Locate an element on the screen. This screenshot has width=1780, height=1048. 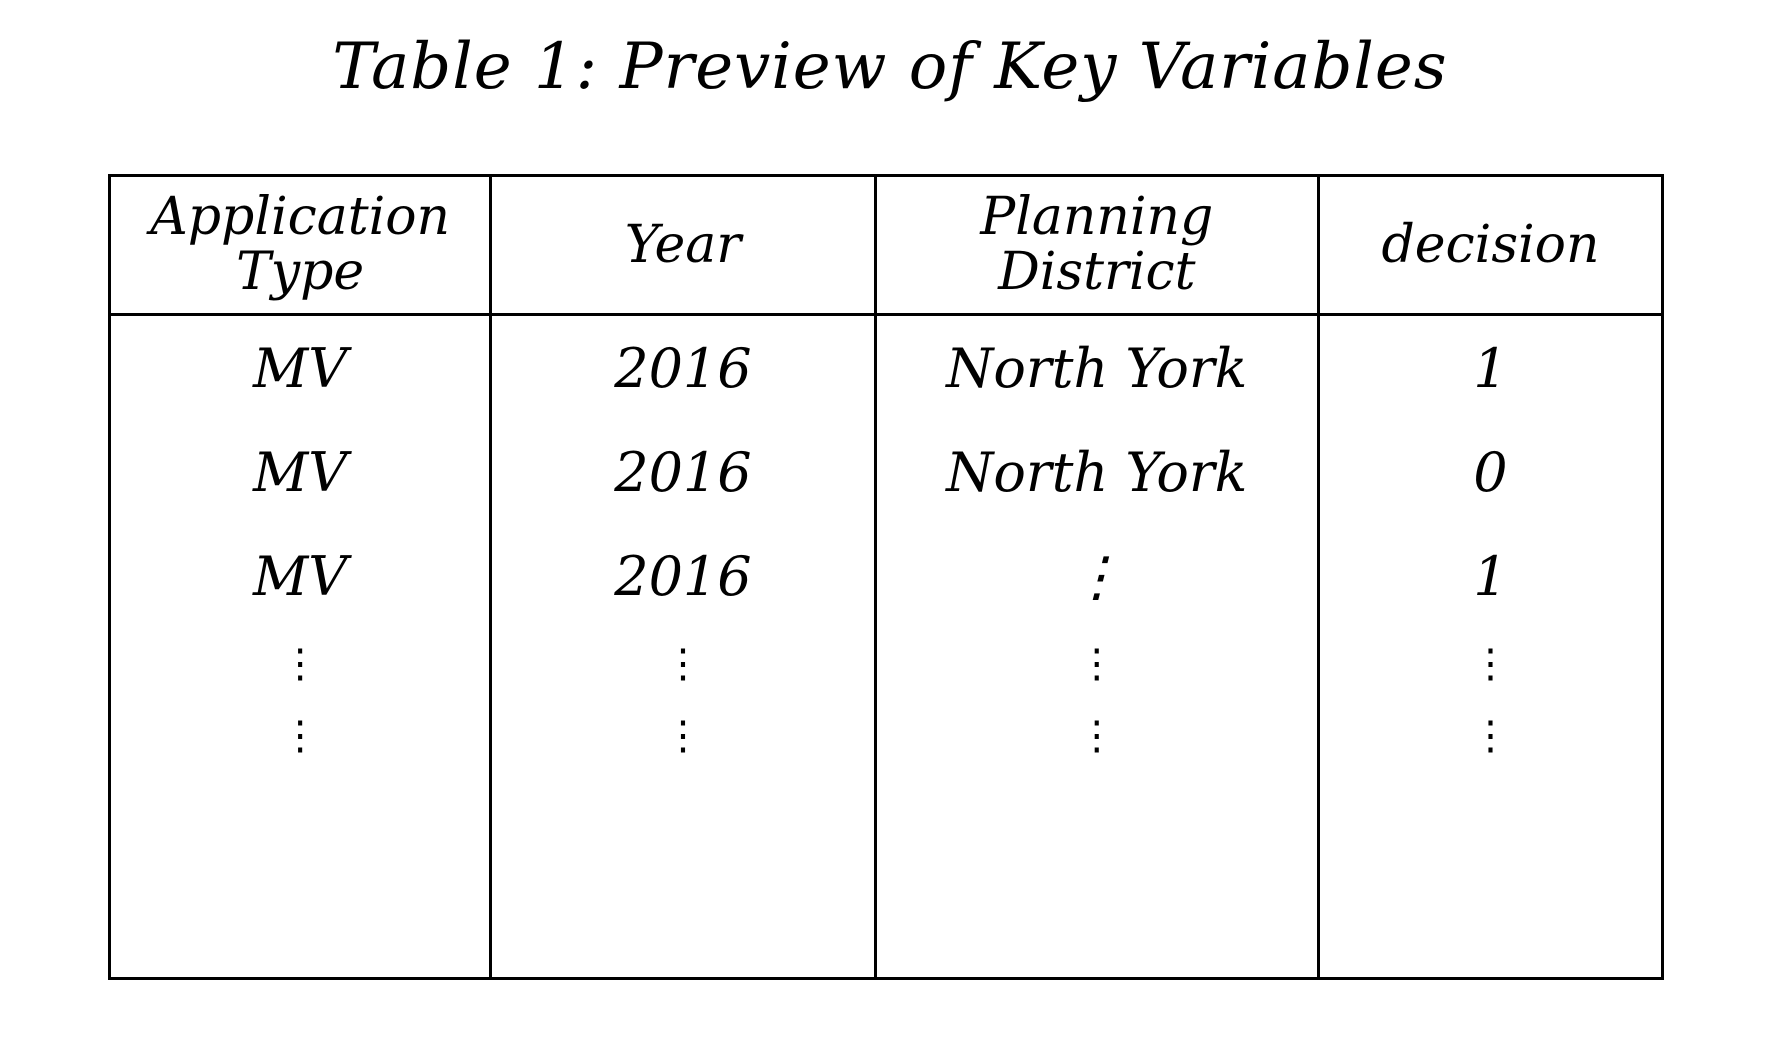
cell-decision: 0 is located at coordinates (1488, 472).